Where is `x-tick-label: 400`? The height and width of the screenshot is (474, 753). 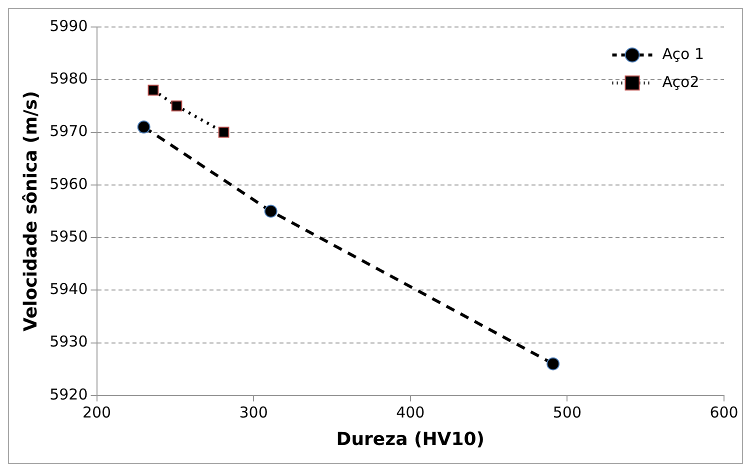
x-tick-label: 400 is located at coordinates (410, 412).